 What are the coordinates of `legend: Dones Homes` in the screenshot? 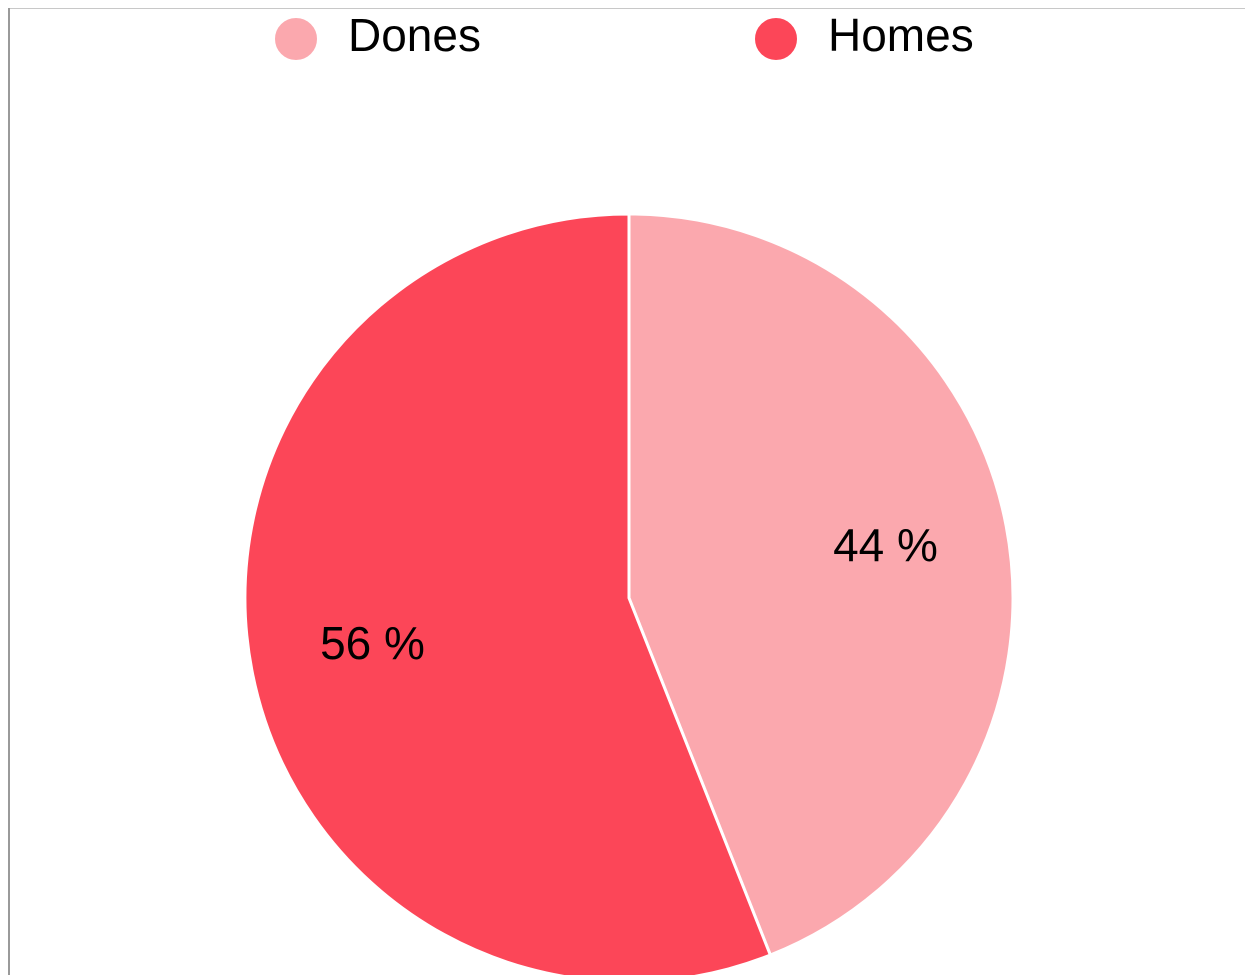 It's located at (623, 35).